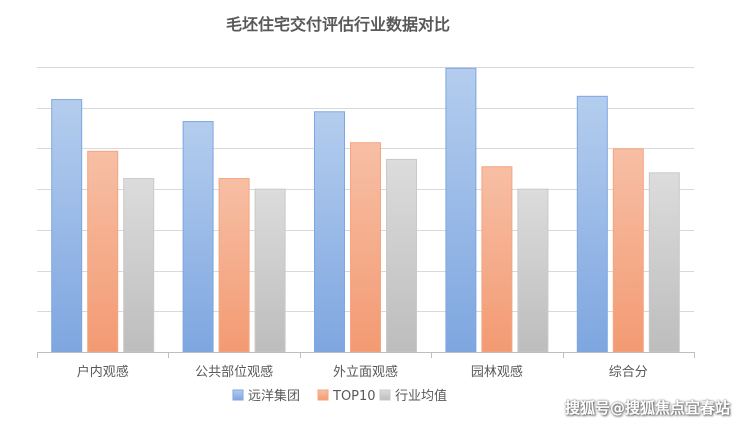  I want to click on x-axis: 户内观感 公共部位观感 外立面观感 园林观感 综合分, so click(366, 366).